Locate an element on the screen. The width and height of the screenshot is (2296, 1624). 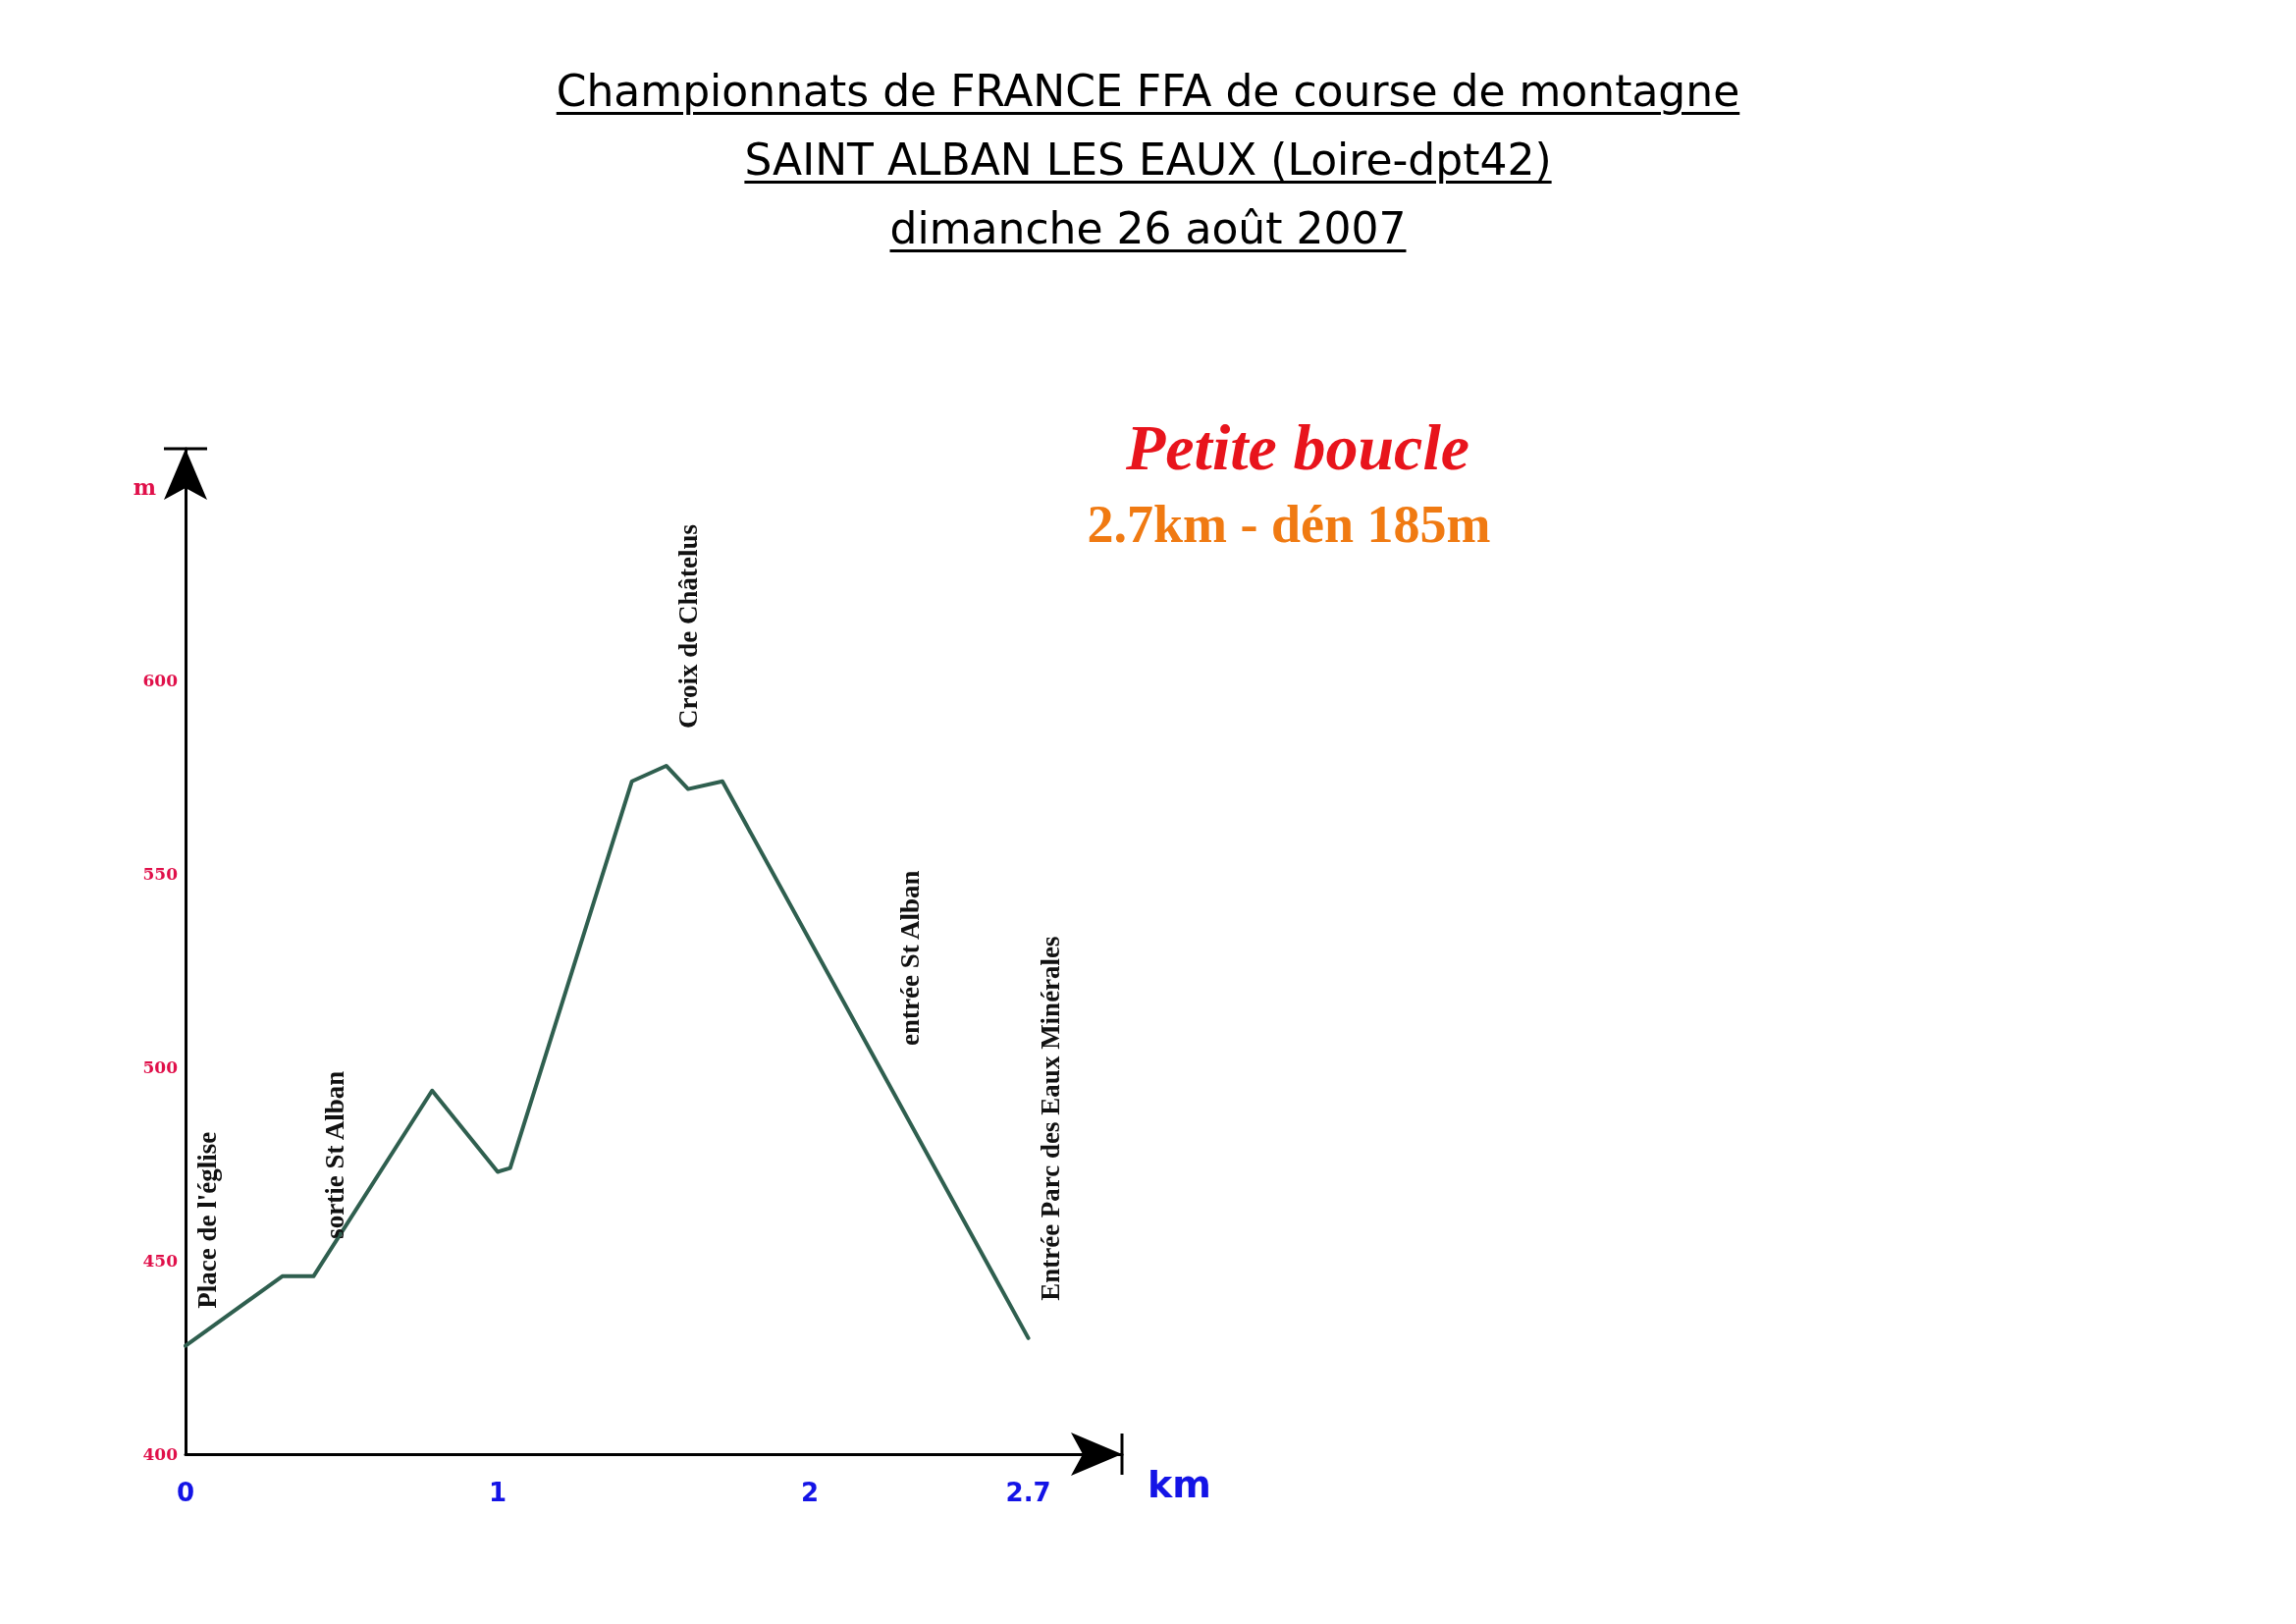
x-tick-label: 2.7 is located at coordinates (1028, 1492).